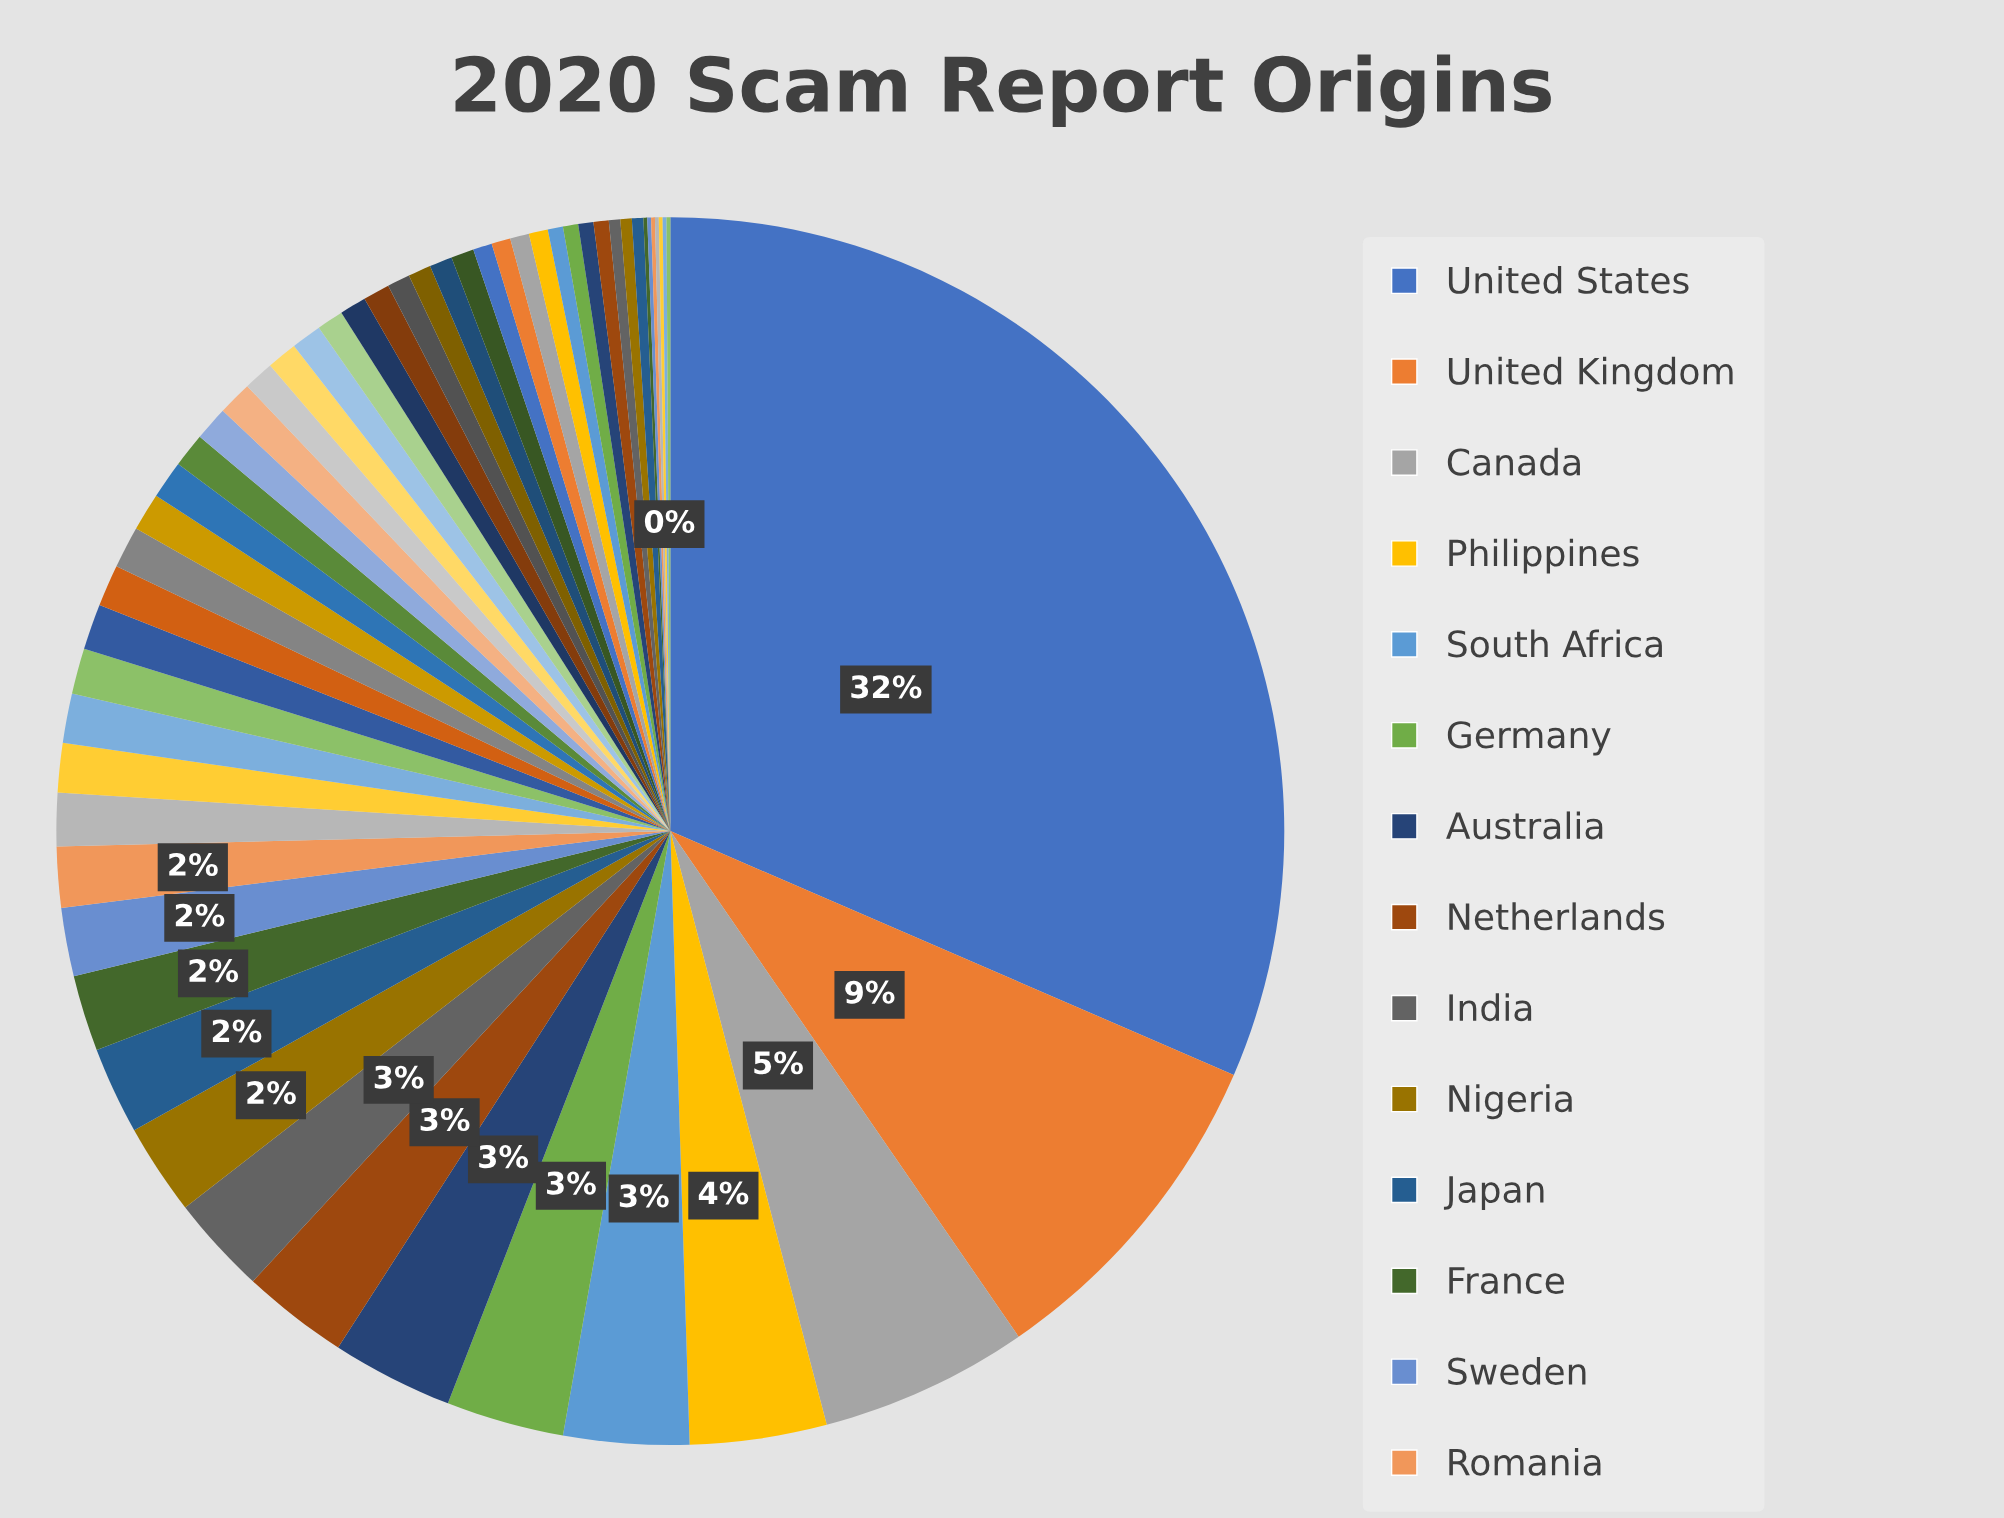  I want to click on legend-label: Romania, so click(1525, 1461).